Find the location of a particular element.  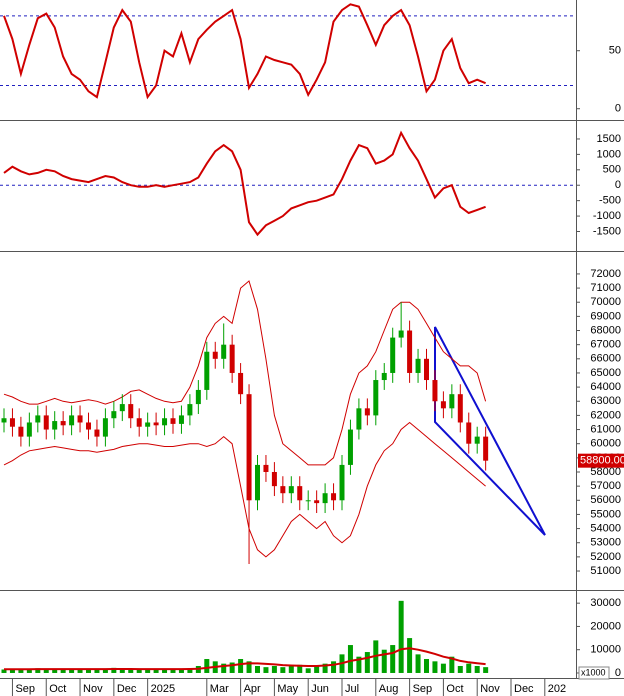

y-tick-label: 70000 is located at coordinates (605, 302).